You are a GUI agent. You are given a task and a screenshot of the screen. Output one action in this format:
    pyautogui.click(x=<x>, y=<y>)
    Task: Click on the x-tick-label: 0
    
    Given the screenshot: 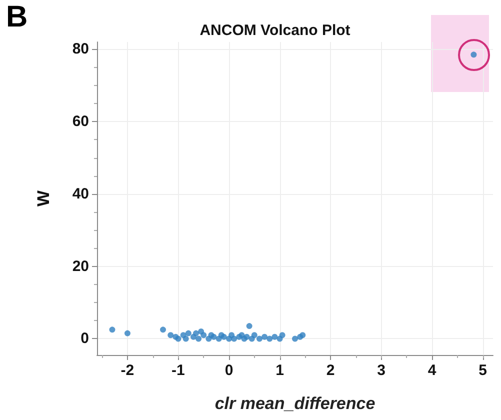 What is the action you would take?
    pyautogui.click(x=229, y=370)
    